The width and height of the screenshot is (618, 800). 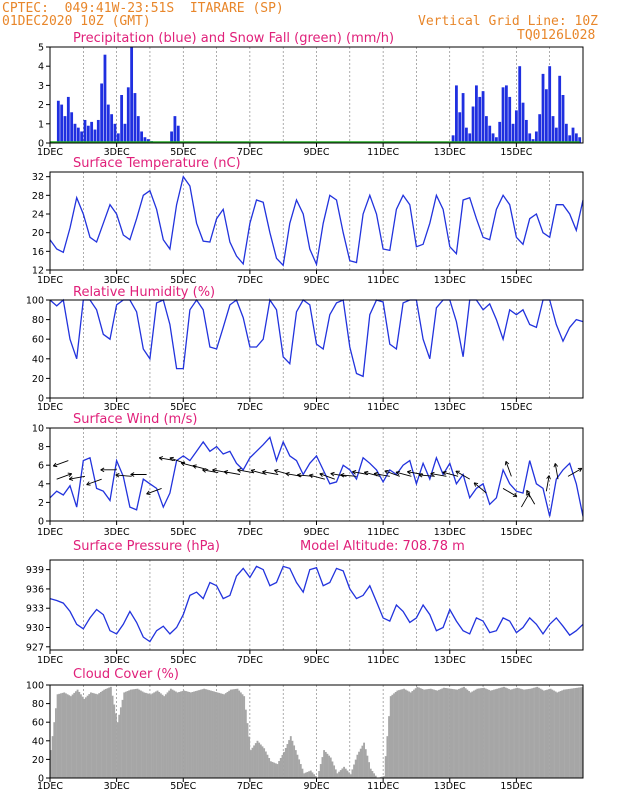 What do you see at coordinates (183, 532) in the screenshot?
I see `wind-xtick-label: 5DEC` at bounding box center [183, 532].